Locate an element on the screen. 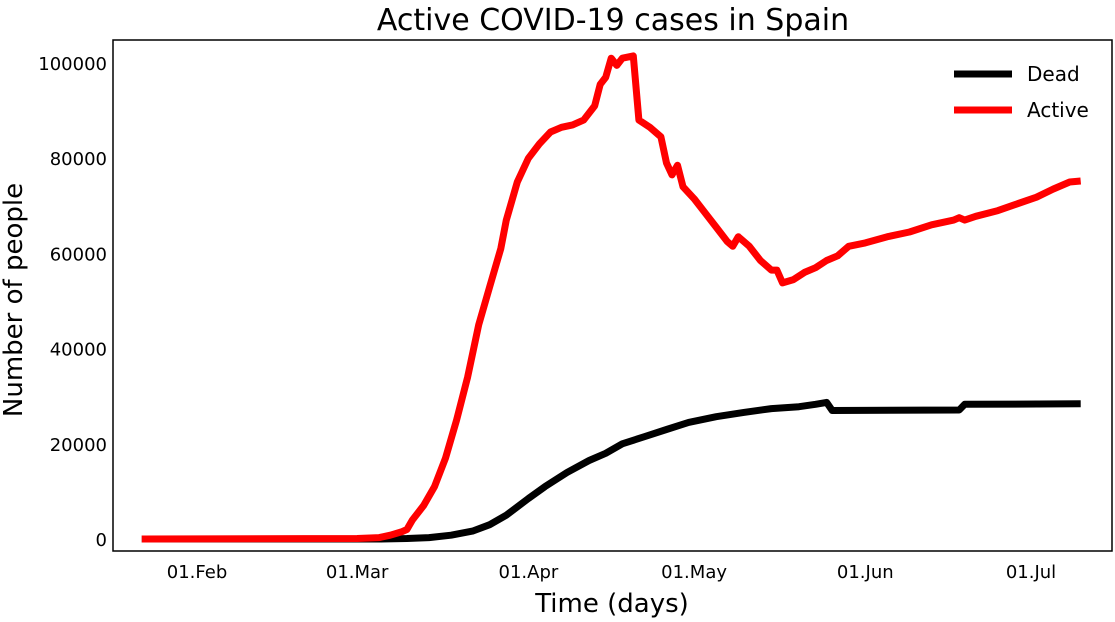  x-axis-label: Time (days) is located at coordinates (611, 604).